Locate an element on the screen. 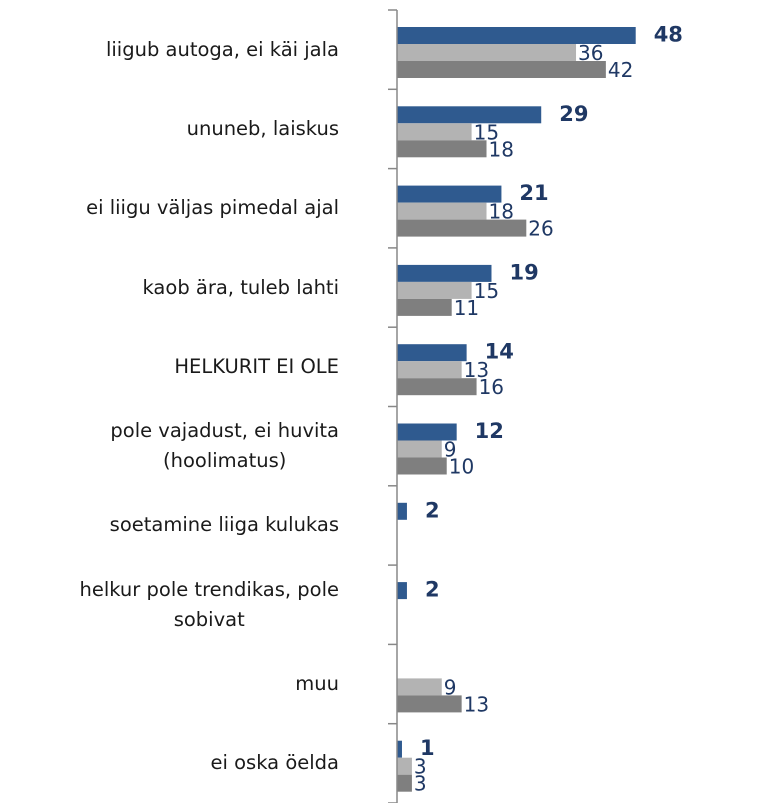  value-label: 29 is located at coordinates (573, 114).